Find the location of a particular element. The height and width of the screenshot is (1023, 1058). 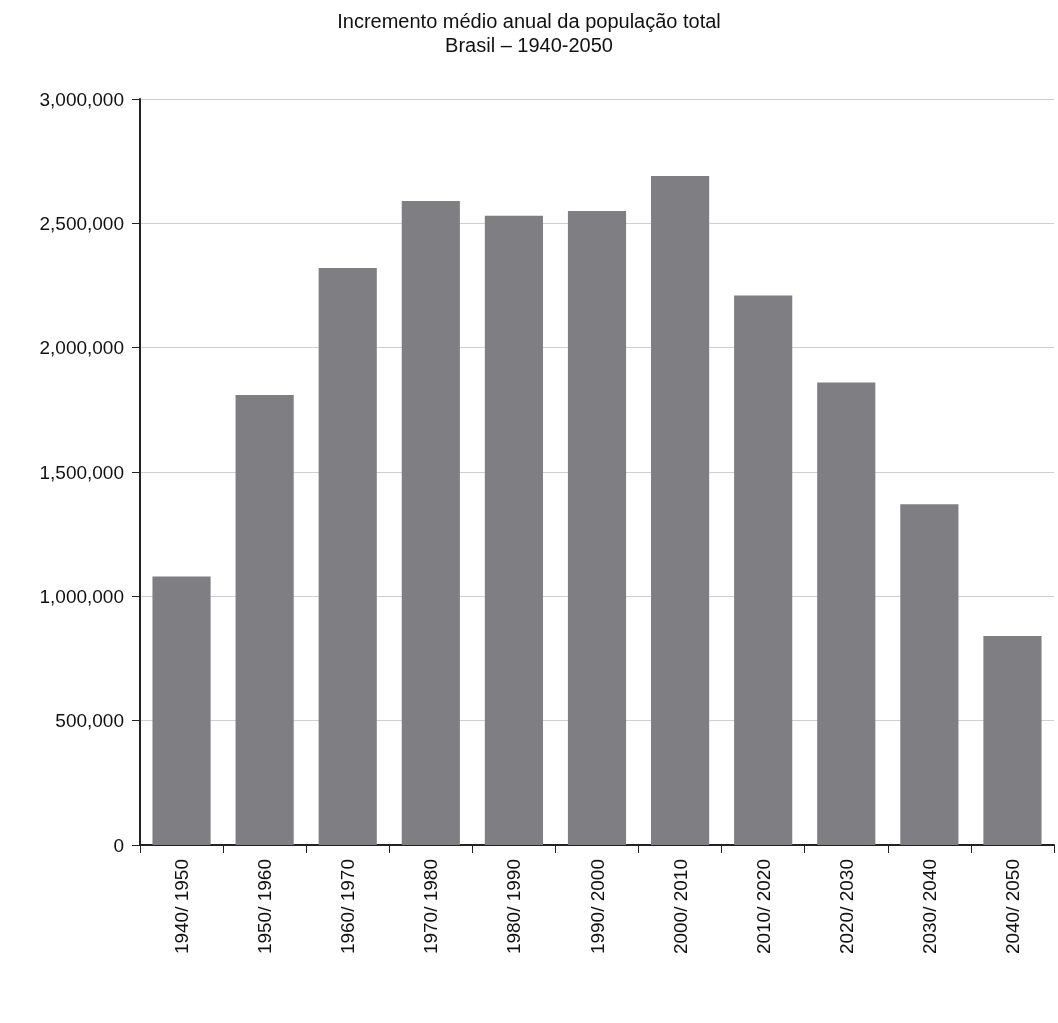

chart-title: Incremento médio anual da população total is located at coordinates (529, 21).